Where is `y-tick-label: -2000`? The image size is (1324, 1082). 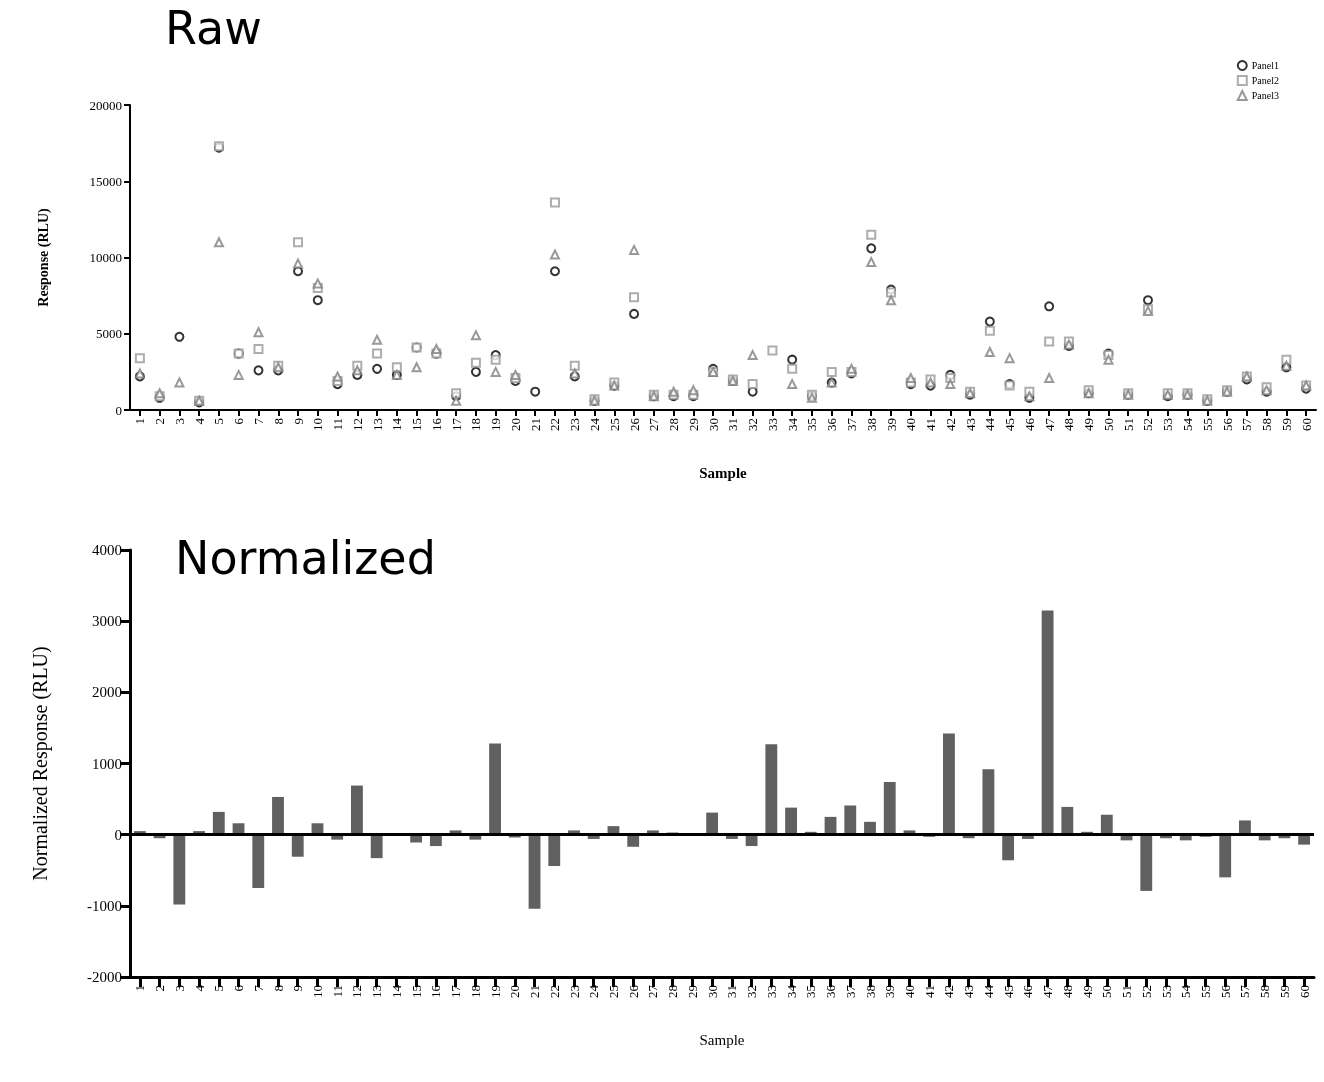 y-tick-label: -2000 is located at coordinates (104, 977).